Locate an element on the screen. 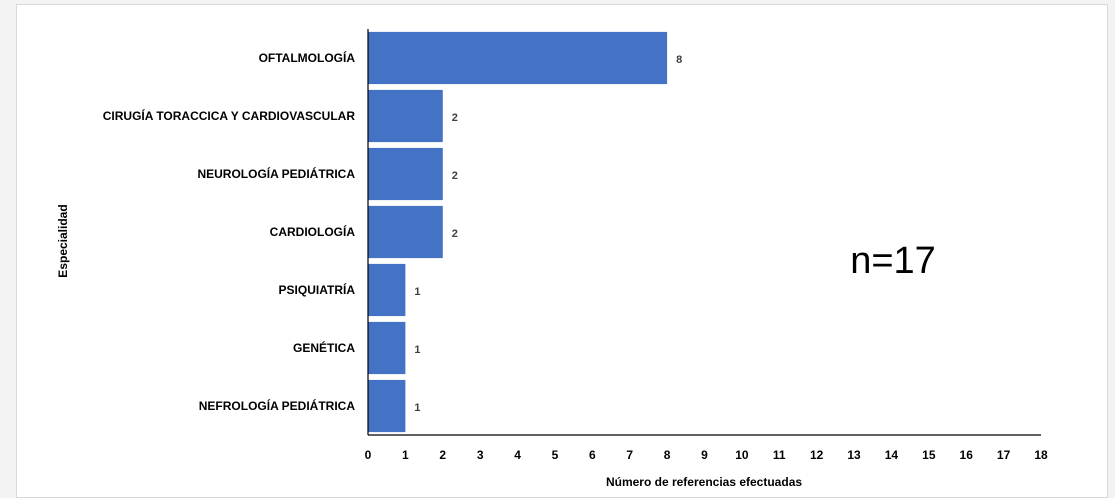 This screenshot has width=1115, height=498. y-axis-title: Especialidad is located at coordinates (63, 240).